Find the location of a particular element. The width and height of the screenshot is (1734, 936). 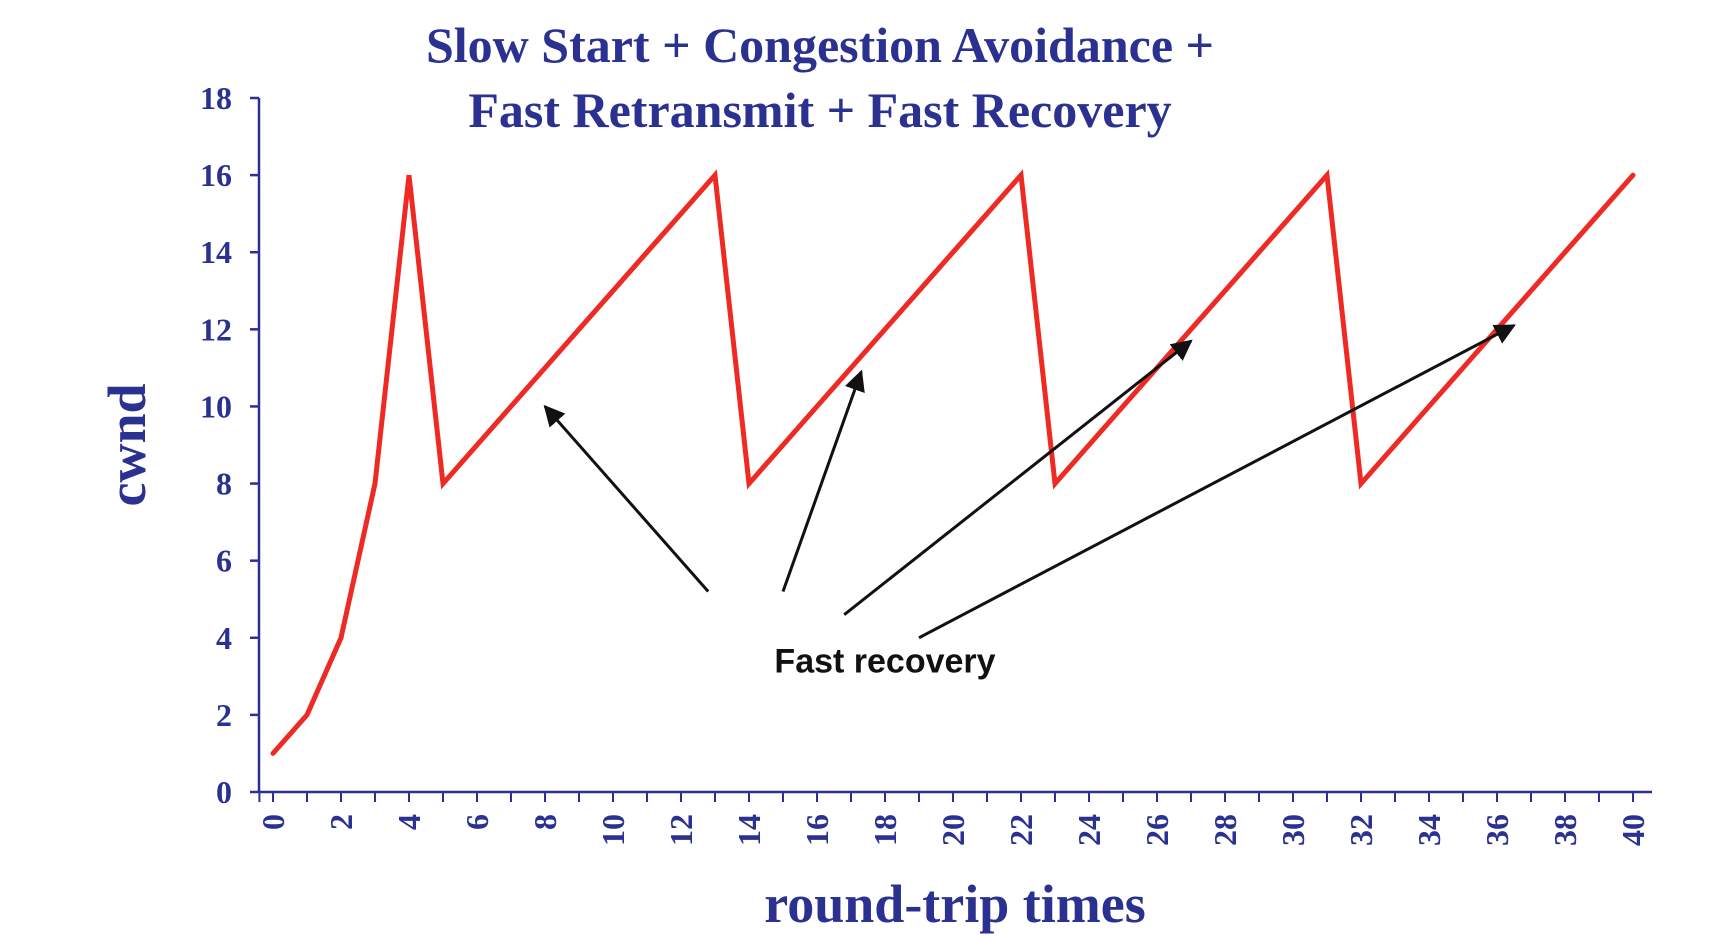

x-tick-label: 22 is located at coordinates (1021, 830).